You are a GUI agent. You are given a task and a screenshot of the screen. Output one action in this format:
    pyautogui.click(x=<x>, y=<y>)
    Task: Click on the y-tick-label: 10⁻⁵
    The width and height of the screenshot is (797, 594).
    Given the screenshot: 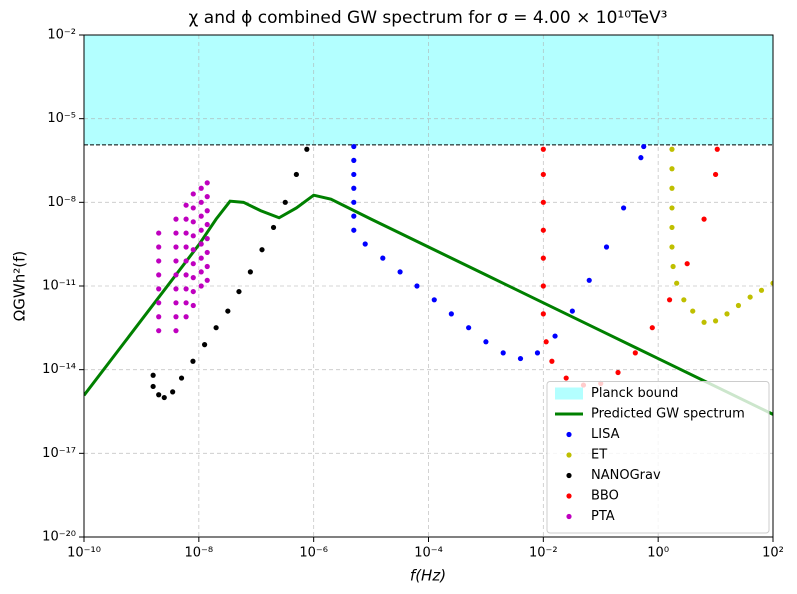 What is the action you would take?
    pyautogui.click(x=61, y=118)
    